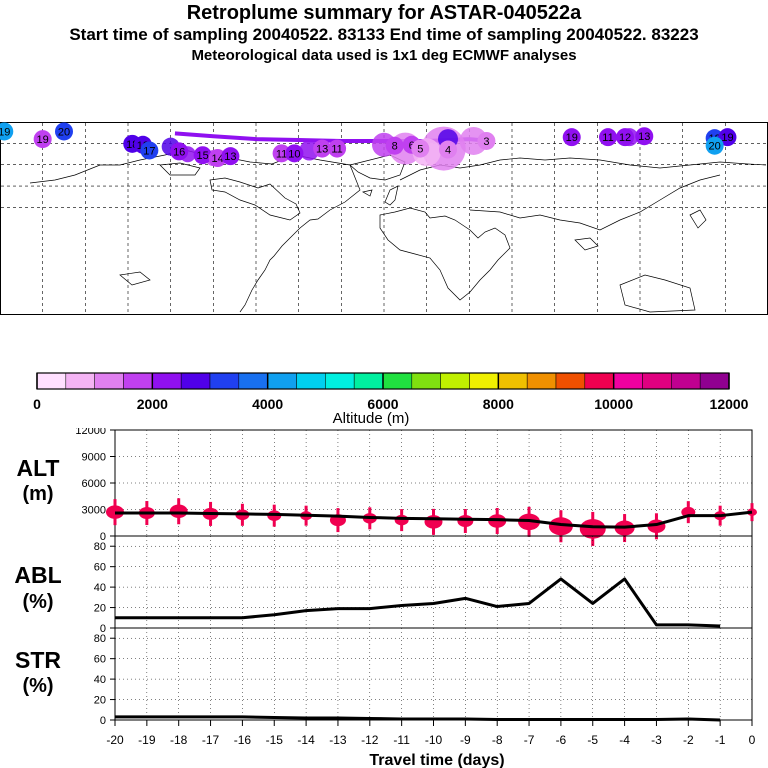  I want to click on alt-unit: (m), so click(37, 494).